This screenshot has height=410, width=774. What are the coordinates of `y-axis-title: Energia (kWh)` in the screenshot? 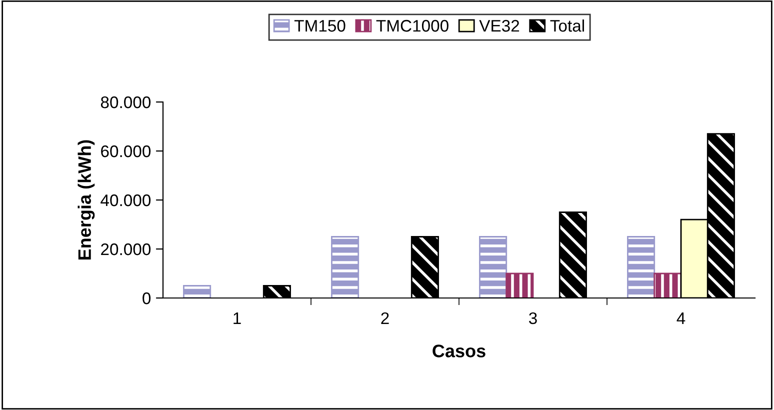 It's located at (86, 200).